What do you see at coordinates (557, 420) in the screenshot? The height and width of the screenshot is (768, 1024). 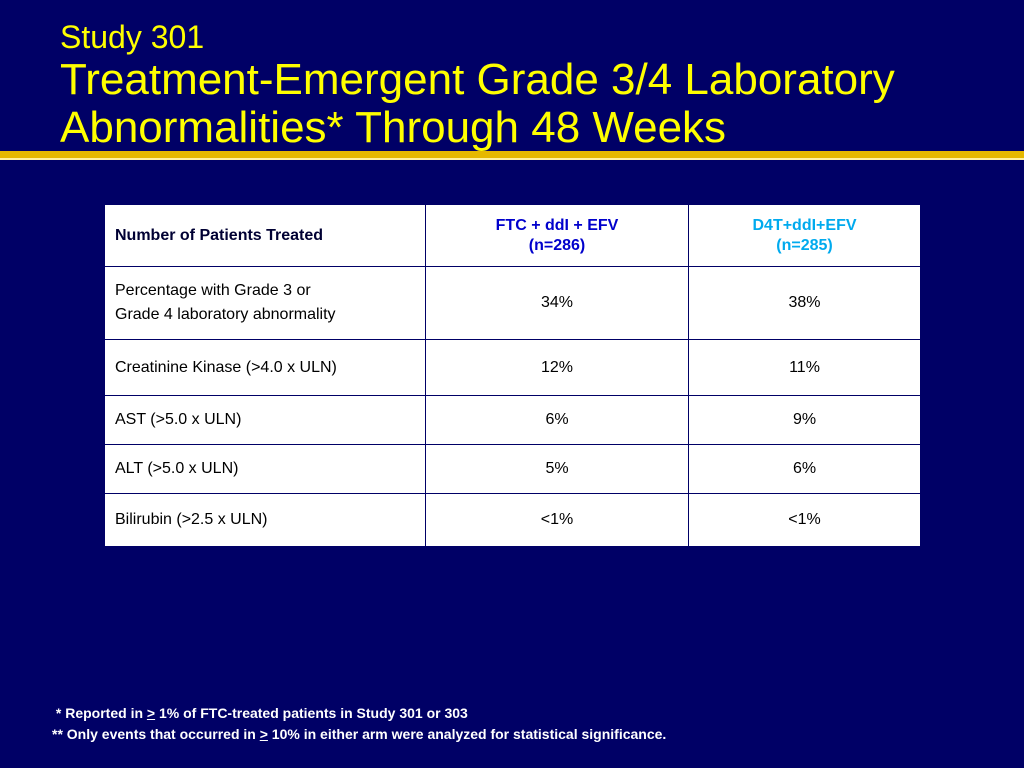 I see `cell-ftc: 6%` at bounding box center [557, 420].